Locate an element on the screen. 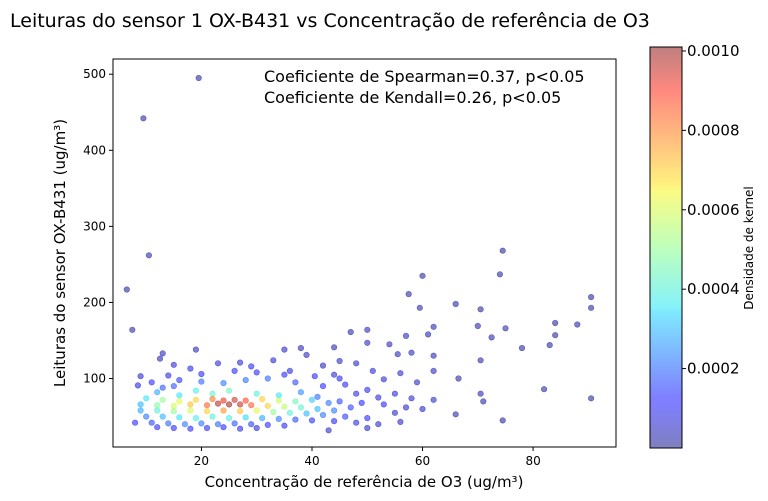 This screenshot has width=768, height=501. colorbar-tick-label: 0.0010 is located at coordinates (713, 51).